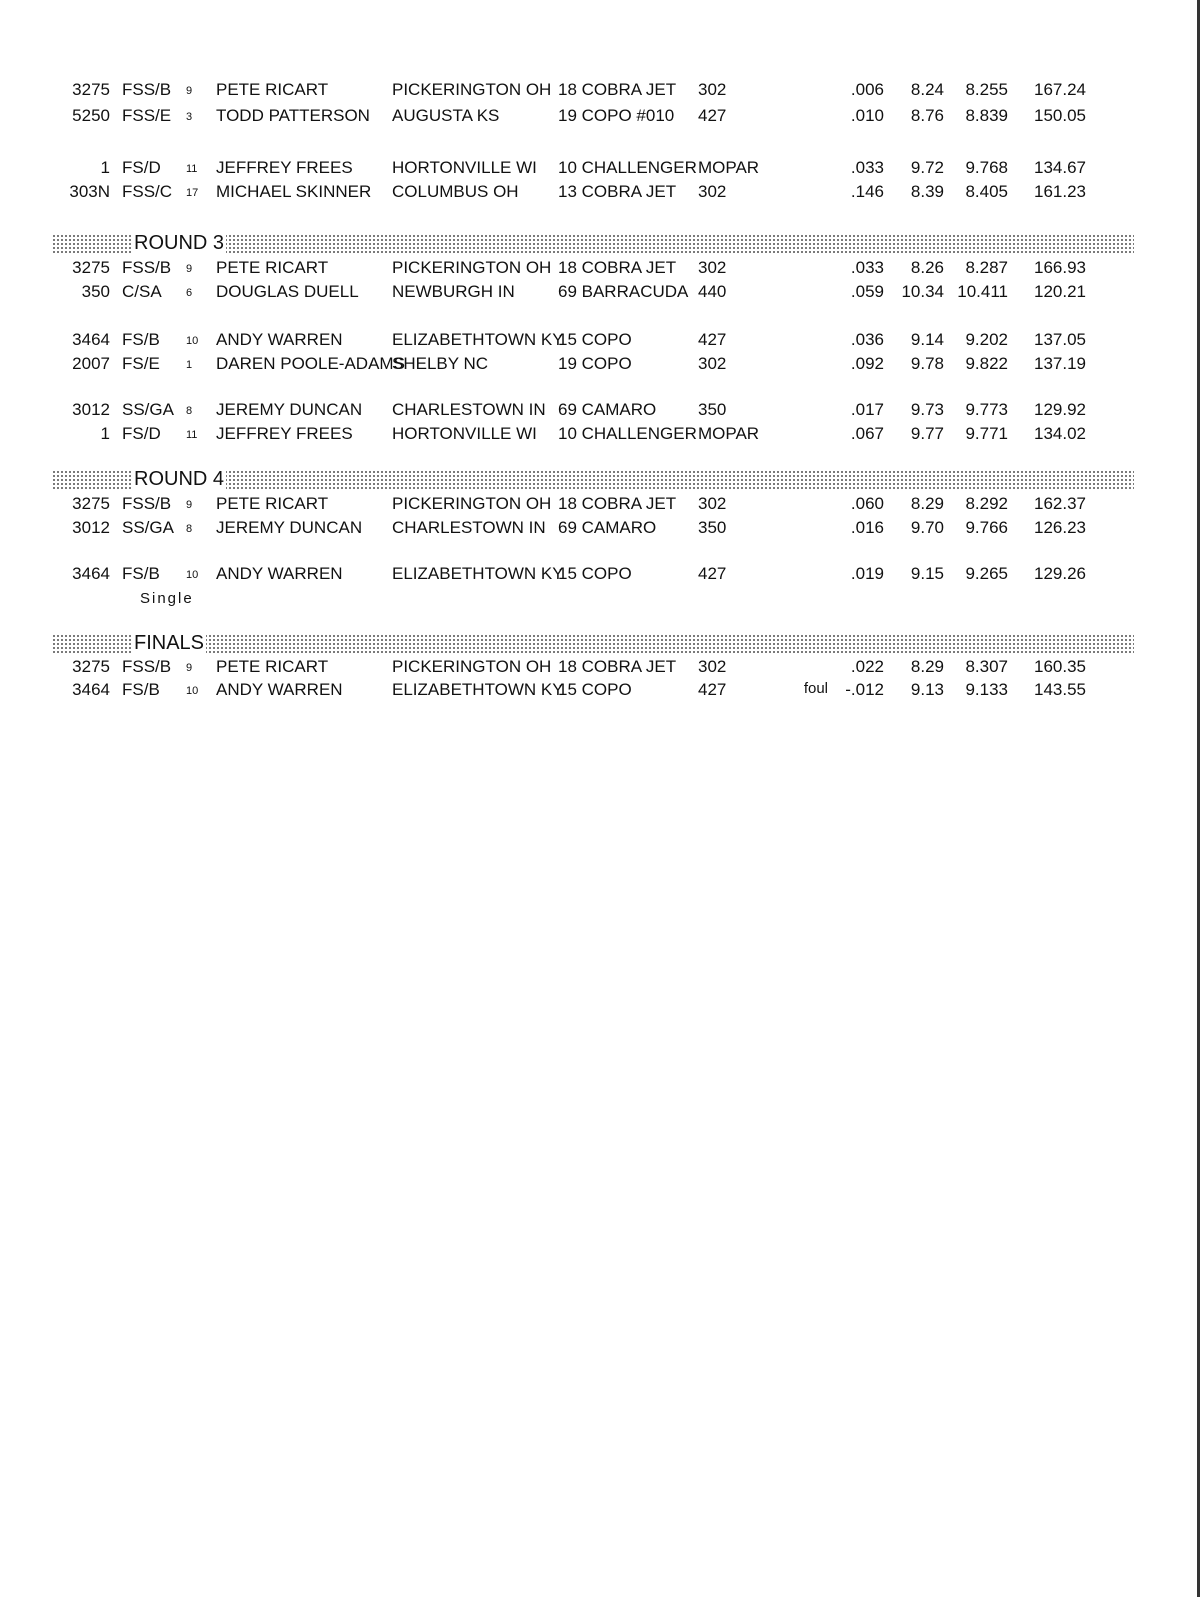 The width and height of the screenshot is (1200, 1597). What do you see at coordinates (1060, 573) in the screenshot?
I see `speed: 129.26` at bounding box center [1060, 573].